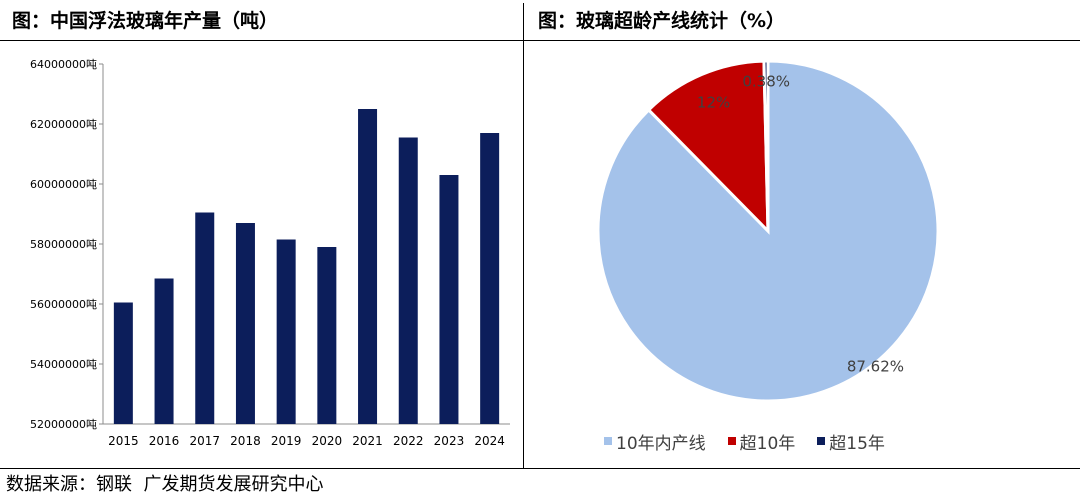 This screenshot has height=501, width=1080. I want to click on bar-2015, so click(123, 363).